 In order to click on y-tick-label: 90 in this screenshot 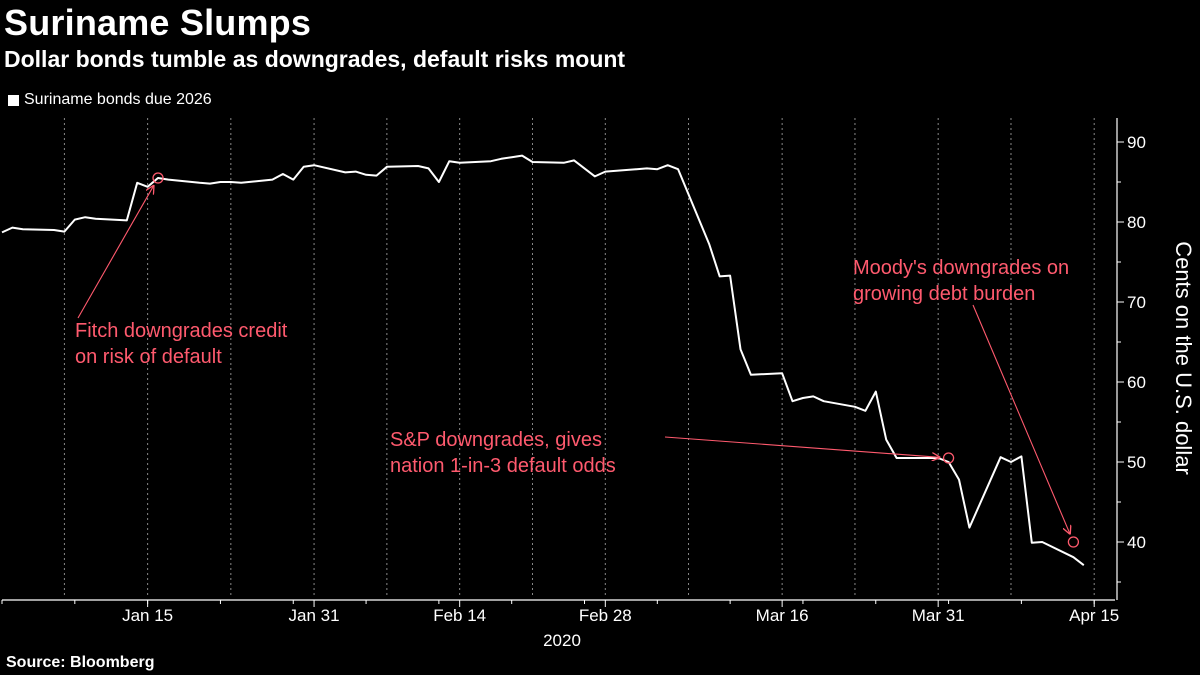, I will do `click(1136, 142)`.